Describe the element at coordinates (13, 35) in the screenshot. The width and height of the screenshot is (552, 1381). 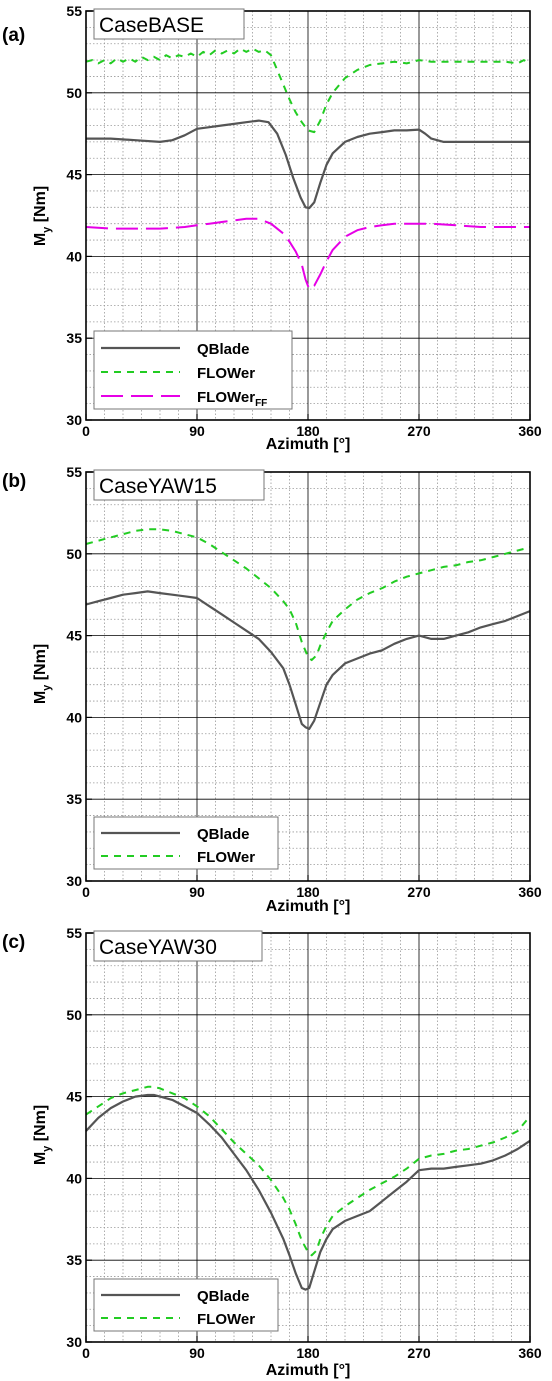
I see `panel-label: (a)` at that location.